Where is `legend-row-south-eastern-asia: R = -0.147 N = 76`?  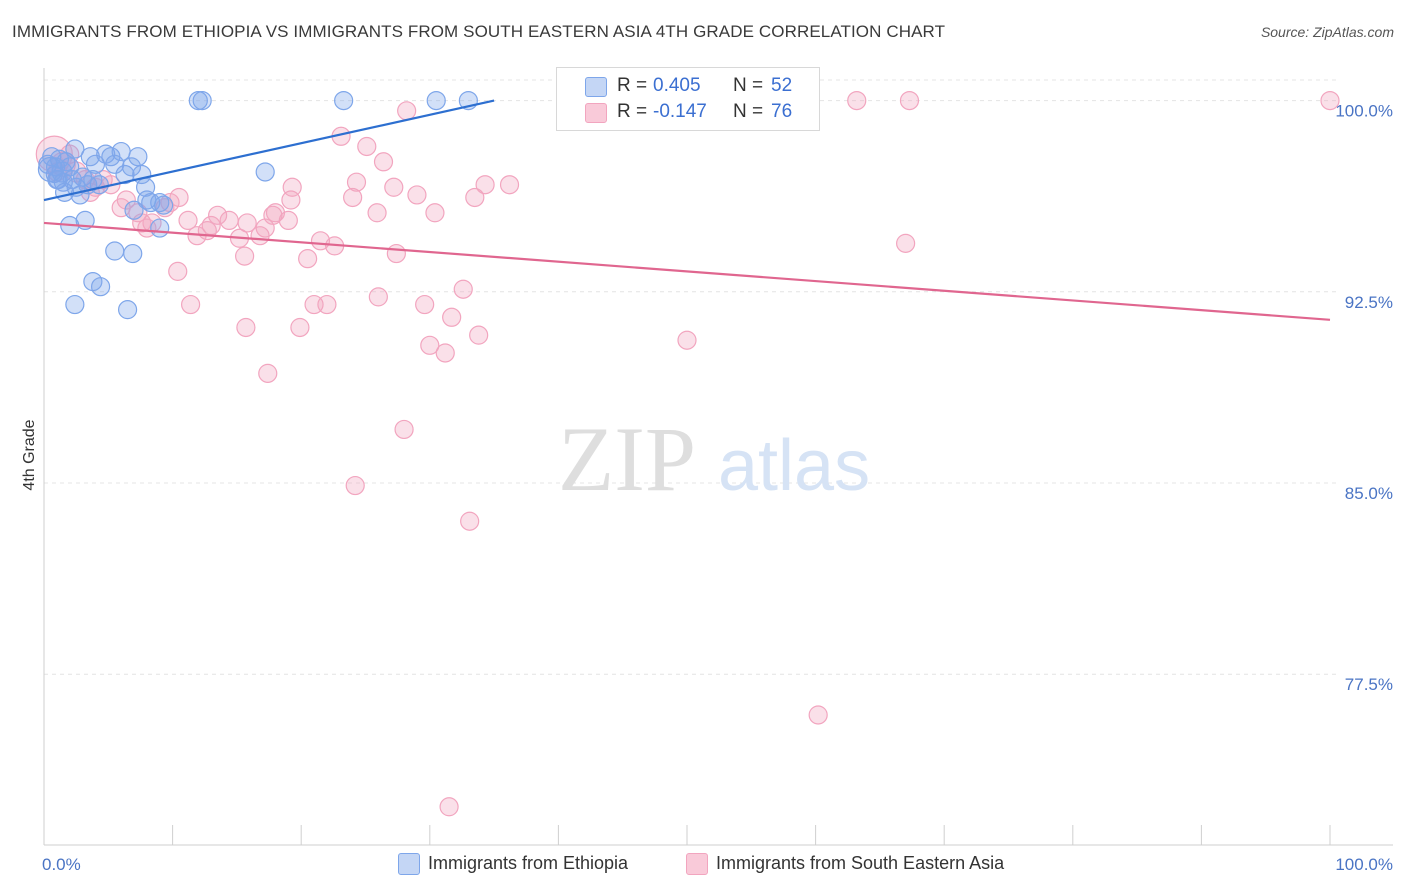 legend-row-south-eastern-asia: R = -0.147 N = 76 is located at coordinates (688, 113).